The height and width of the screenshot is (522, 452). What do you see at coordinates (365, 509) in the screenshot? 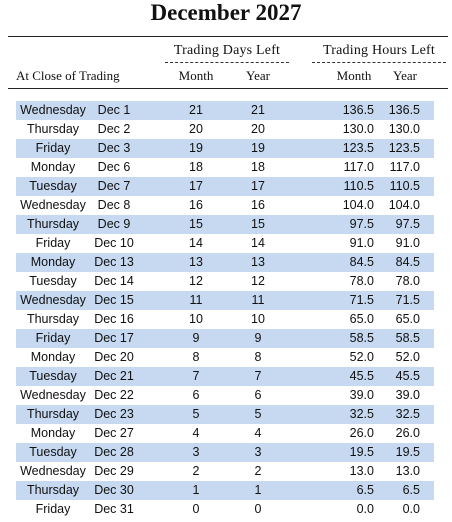
I see `hours-left-month-cell: 0.0` at bounding box center [365, 509].